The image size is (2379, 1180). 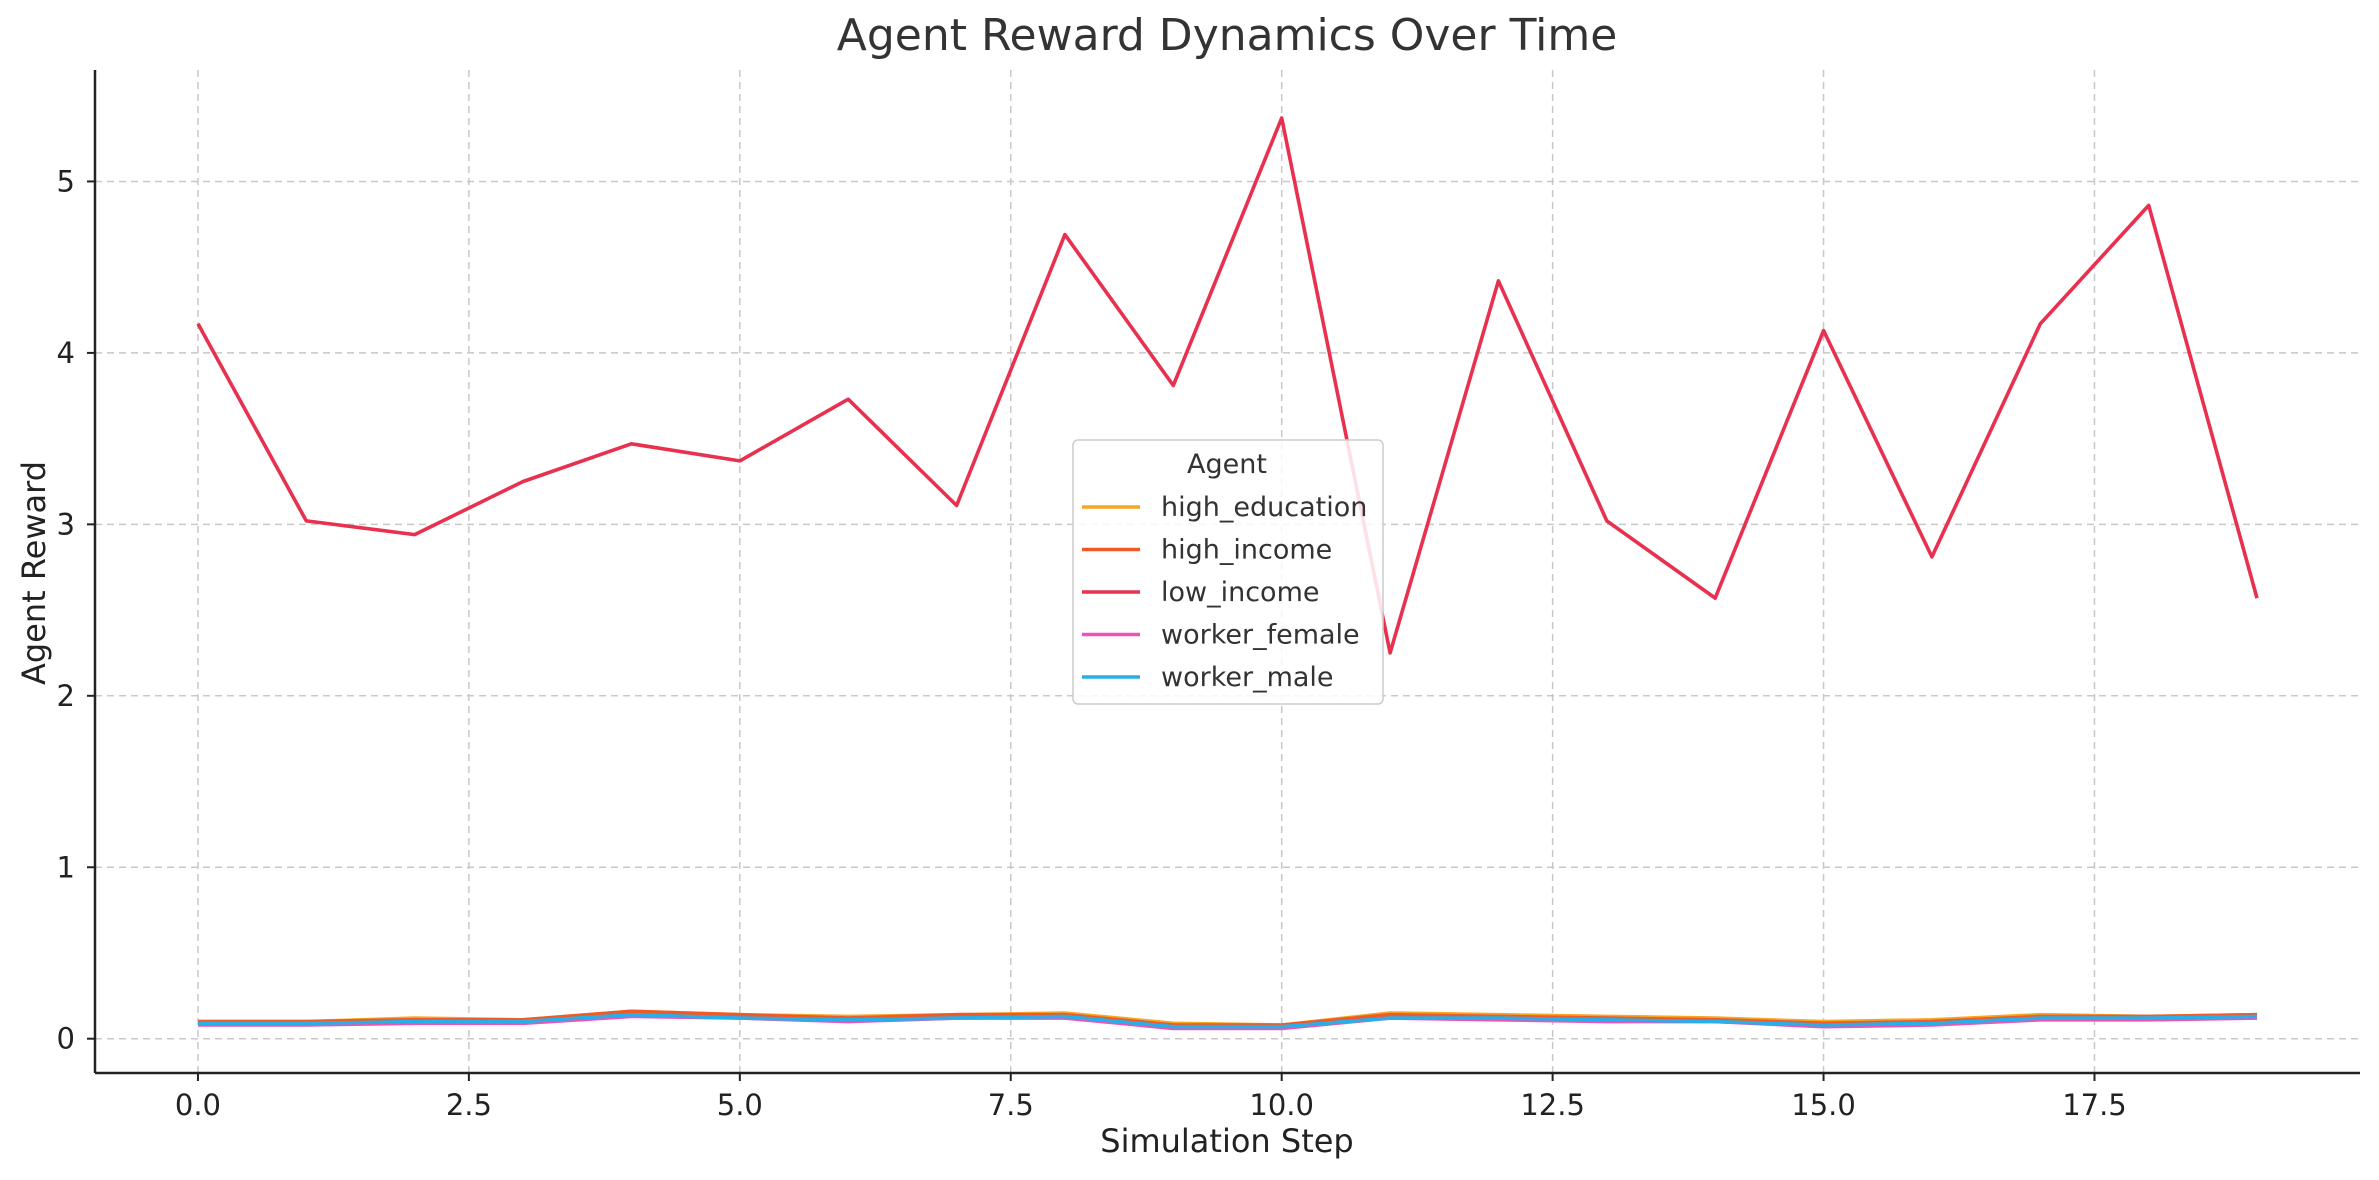 What do you see at coordinates (1823, 1105) in the screenshot?
I see `x-tick-label: 15.0` at bounding box center [1823, 1105].